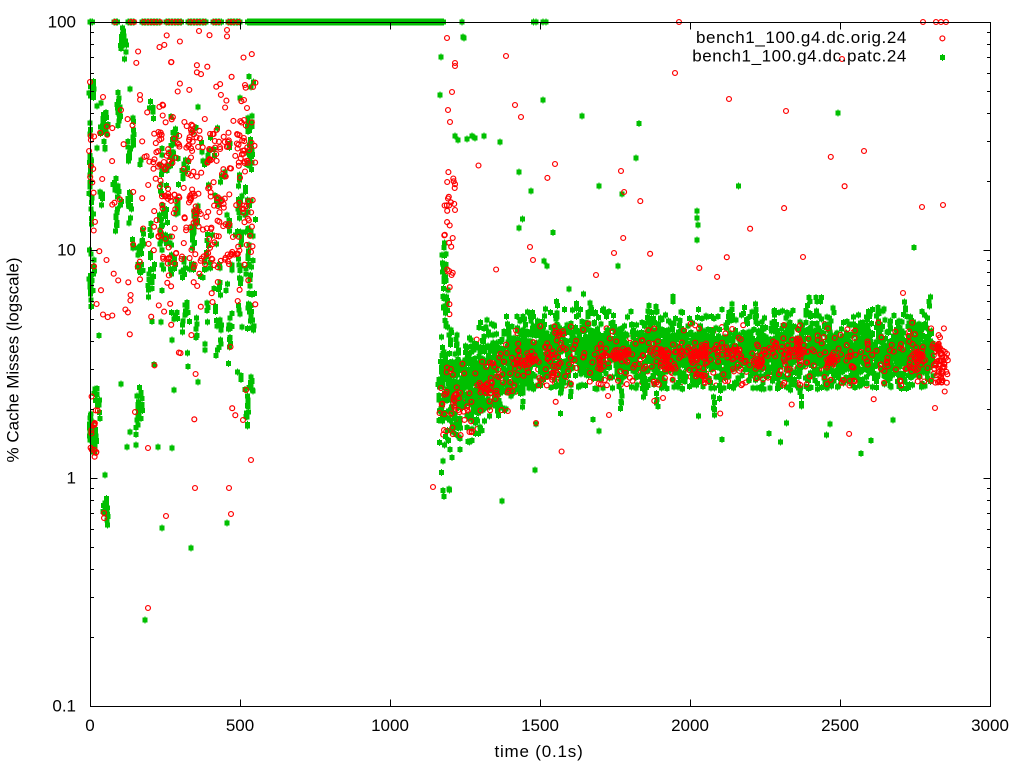  I want to click on svg-text: % Cache Misses (logscale), so click(13, 359).